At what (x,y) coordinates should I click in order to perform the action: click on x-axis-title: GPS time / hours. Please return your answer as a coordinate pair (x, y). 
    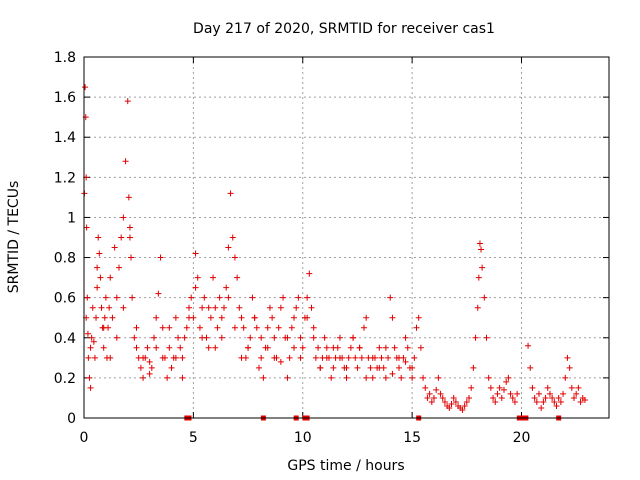
    Looking at the image, I should click on (345, 466).